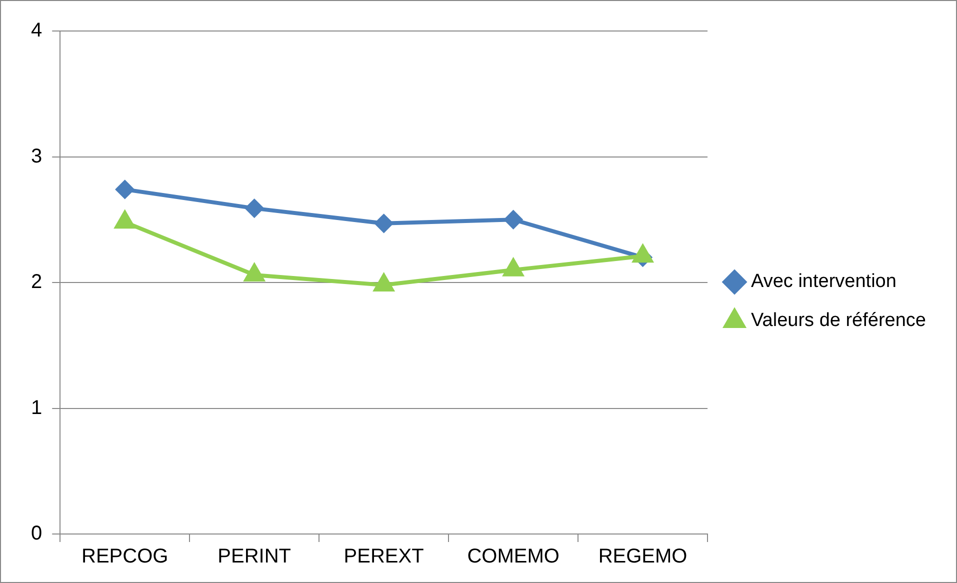 This screenshot has height=583, width=957. What do you see at coordinates (125, 557) in the screenshot?
I see `x-tick-label: REPCOG` at bounding box center [125, 557].